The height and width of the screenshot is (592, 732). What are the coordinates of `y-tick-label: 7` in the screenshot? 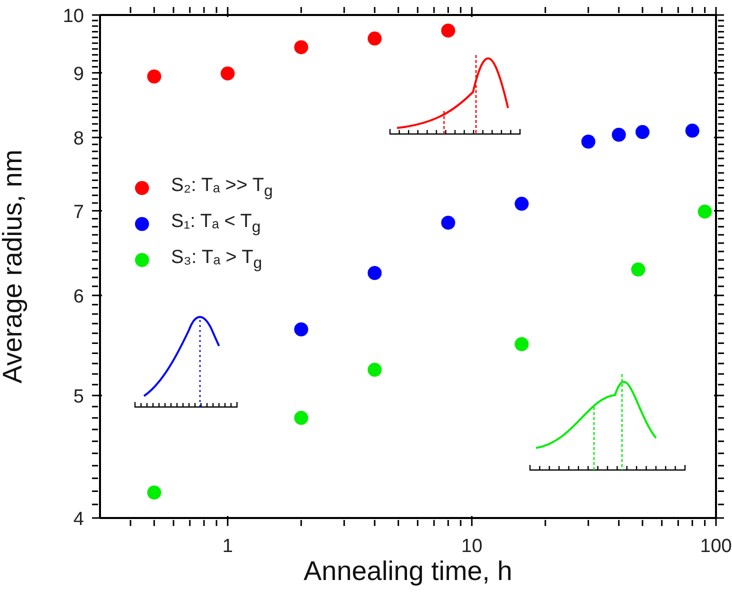 It's located at (78, 212).